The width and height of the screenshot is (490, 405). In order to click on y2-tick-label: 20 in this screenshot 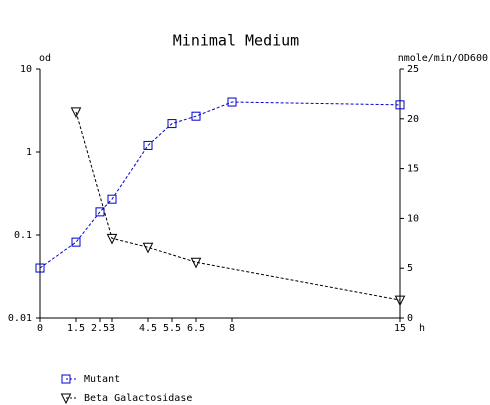, I will do `click(413, 119)`.